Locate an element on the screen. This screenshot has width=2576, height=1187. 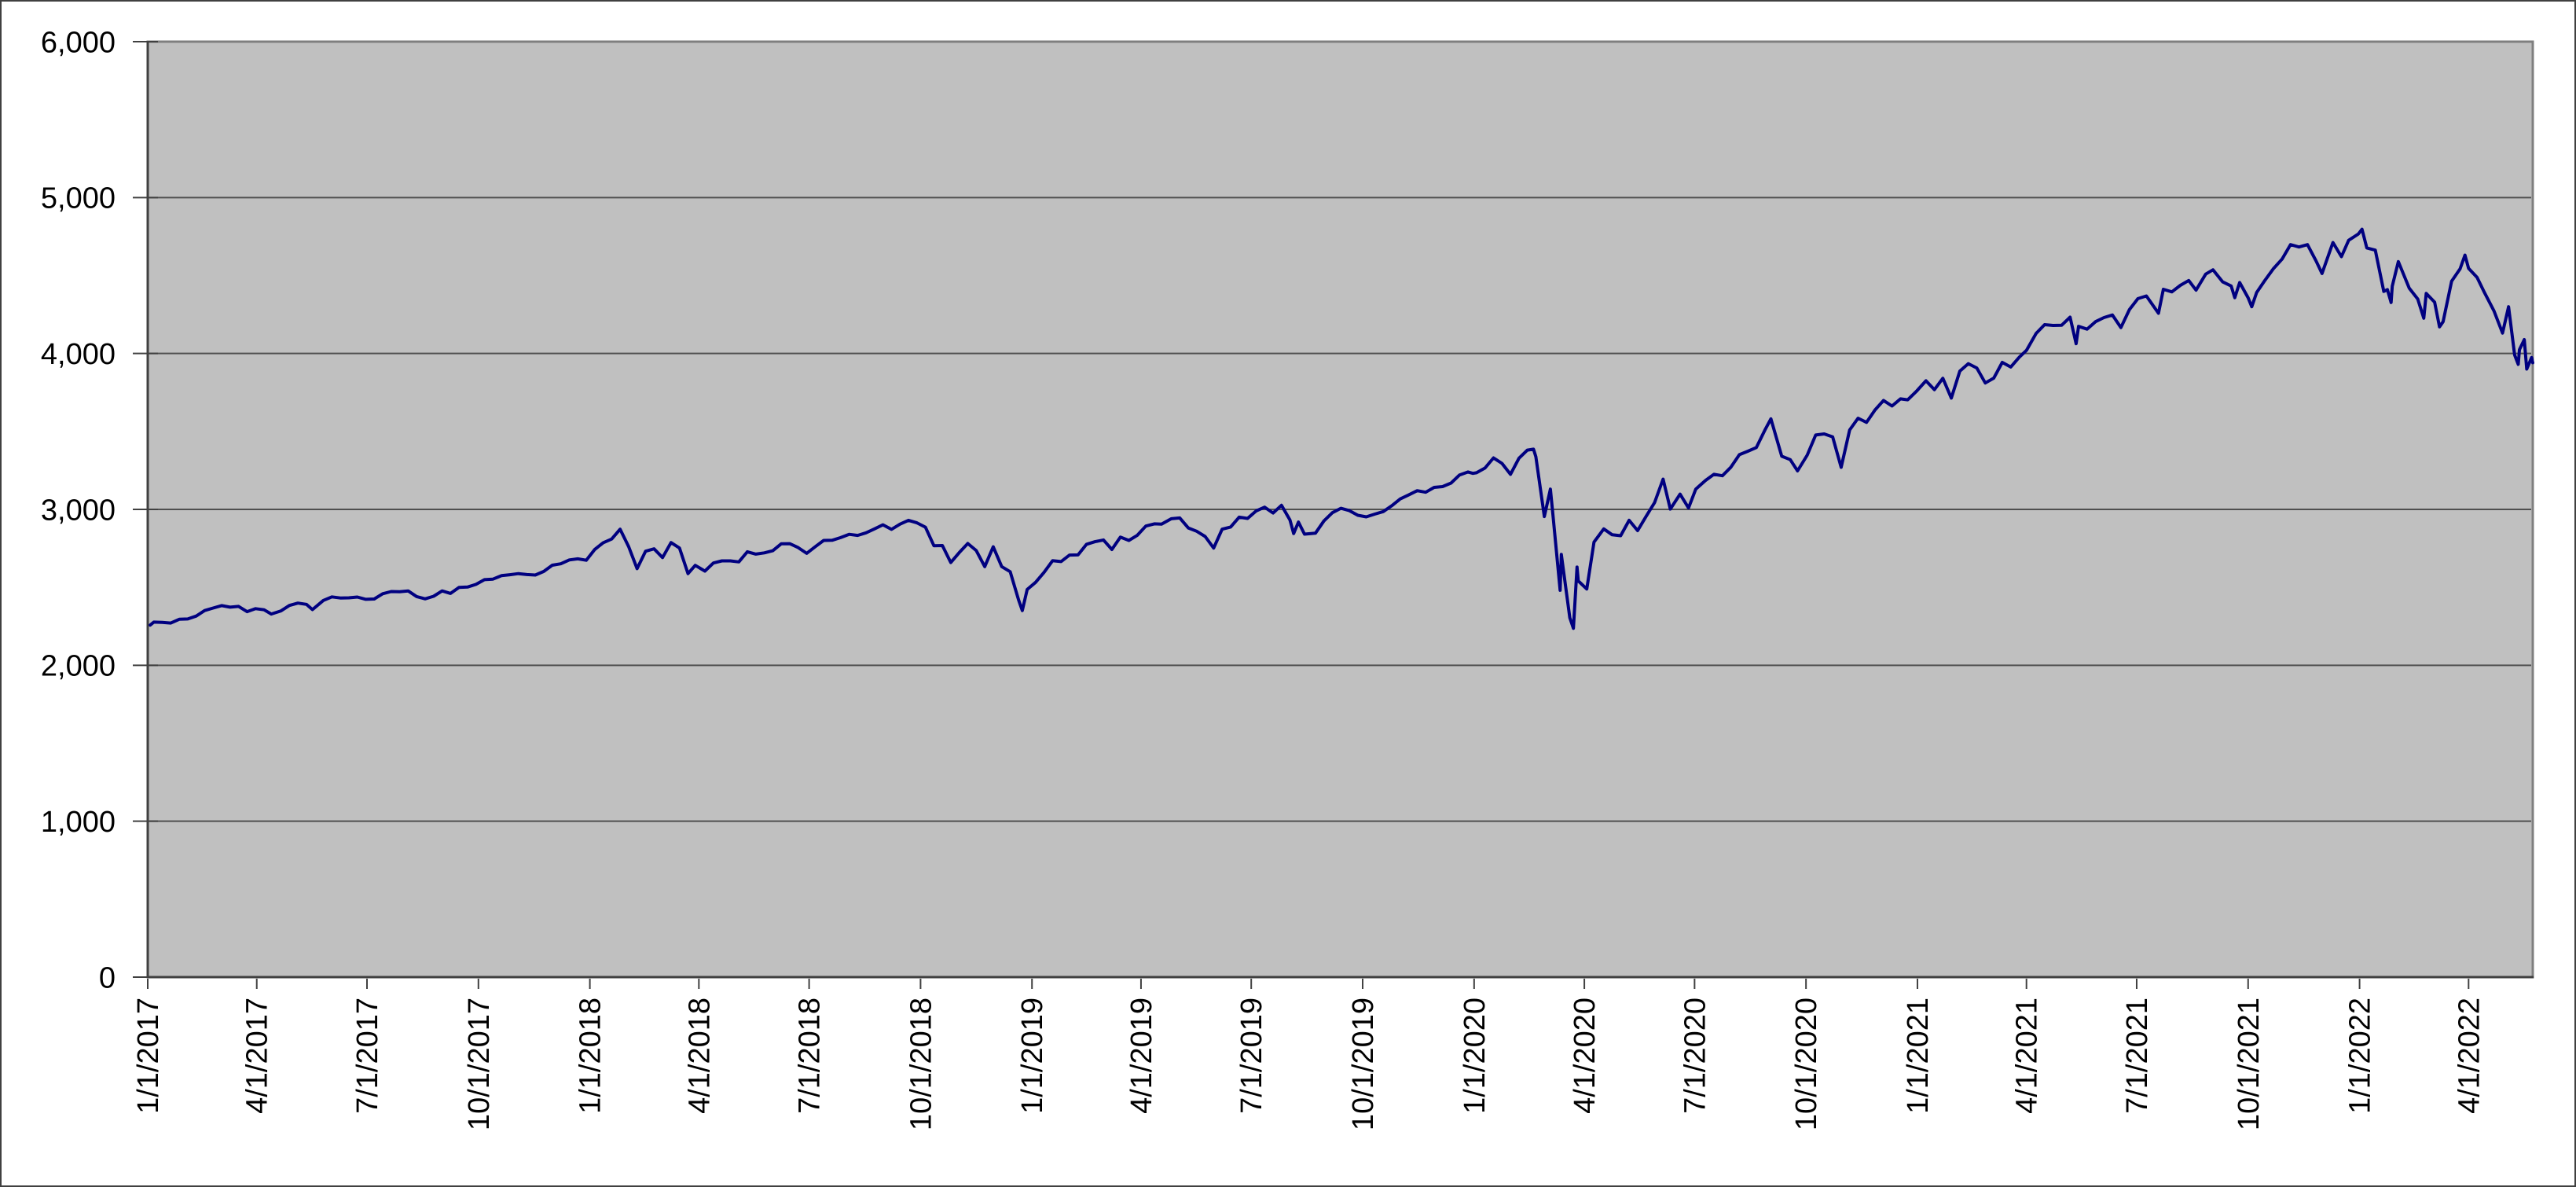
y-axis-tick-label: 5,000 is located at coordinates (78, 198).